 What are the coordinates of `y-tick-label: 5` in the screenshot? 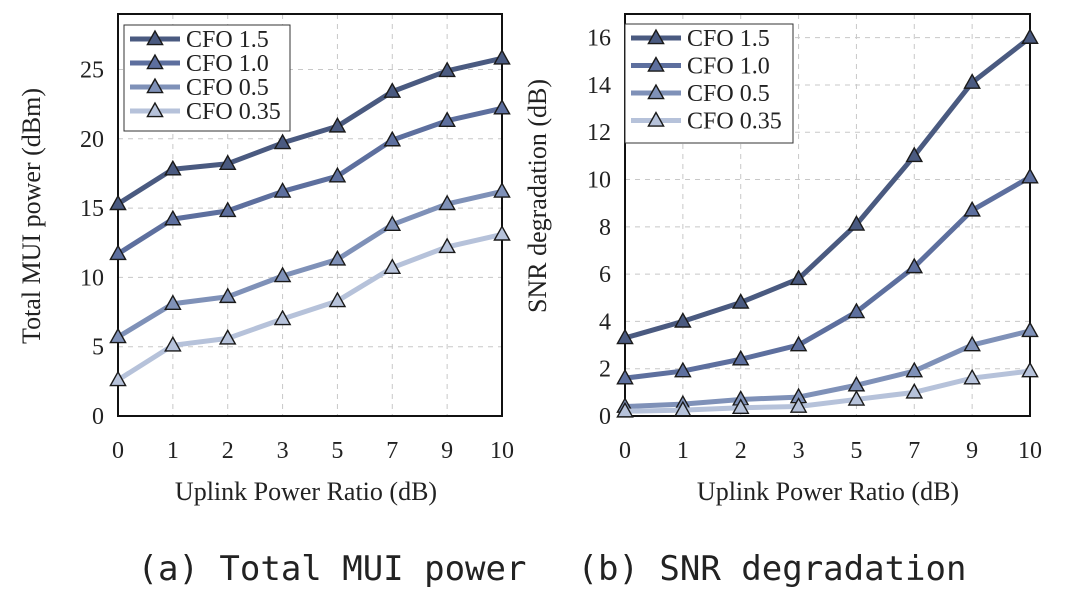 It's located at (98, 348).